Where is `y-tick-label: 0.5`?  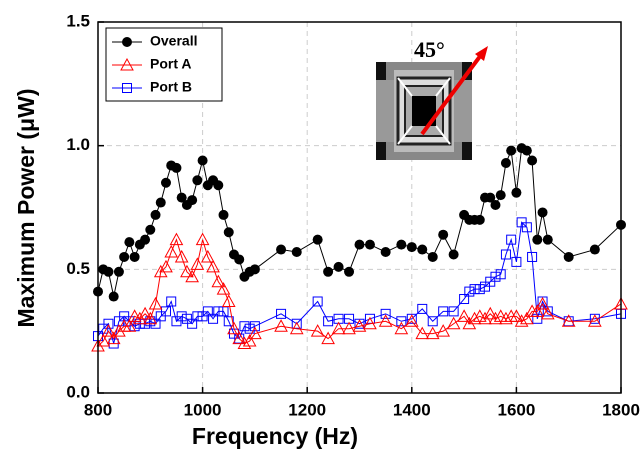
y-tick-label: 0.5 is located at coordinates (78, 268).